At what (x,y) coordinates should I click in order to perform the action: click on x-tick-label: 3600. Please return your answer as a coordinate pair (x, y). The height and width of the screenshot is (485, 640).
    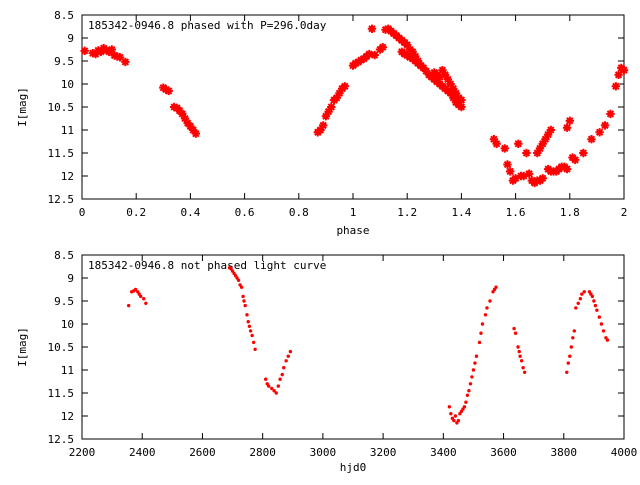
    Looking at the image, I should click on (503, 452).